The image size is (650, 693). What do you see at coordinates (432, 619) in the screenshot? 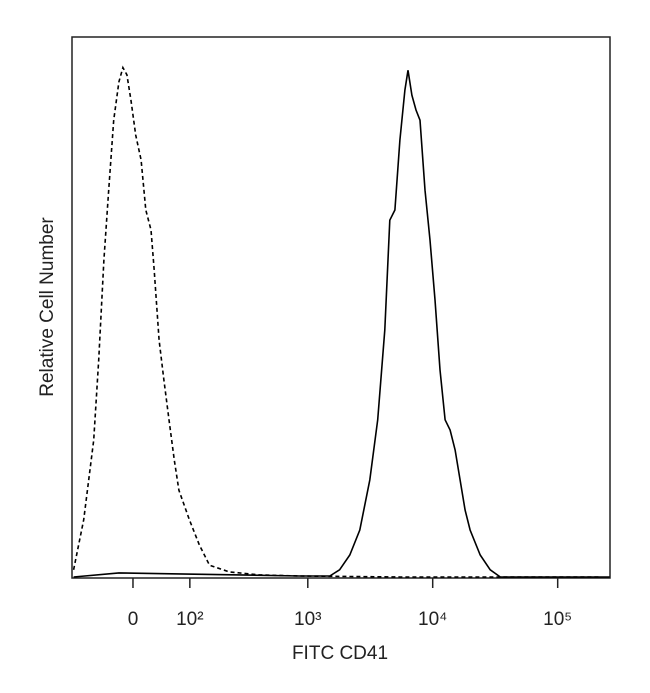
I see `x-tick-label: 10⁴` at bounding box center [432, 619].